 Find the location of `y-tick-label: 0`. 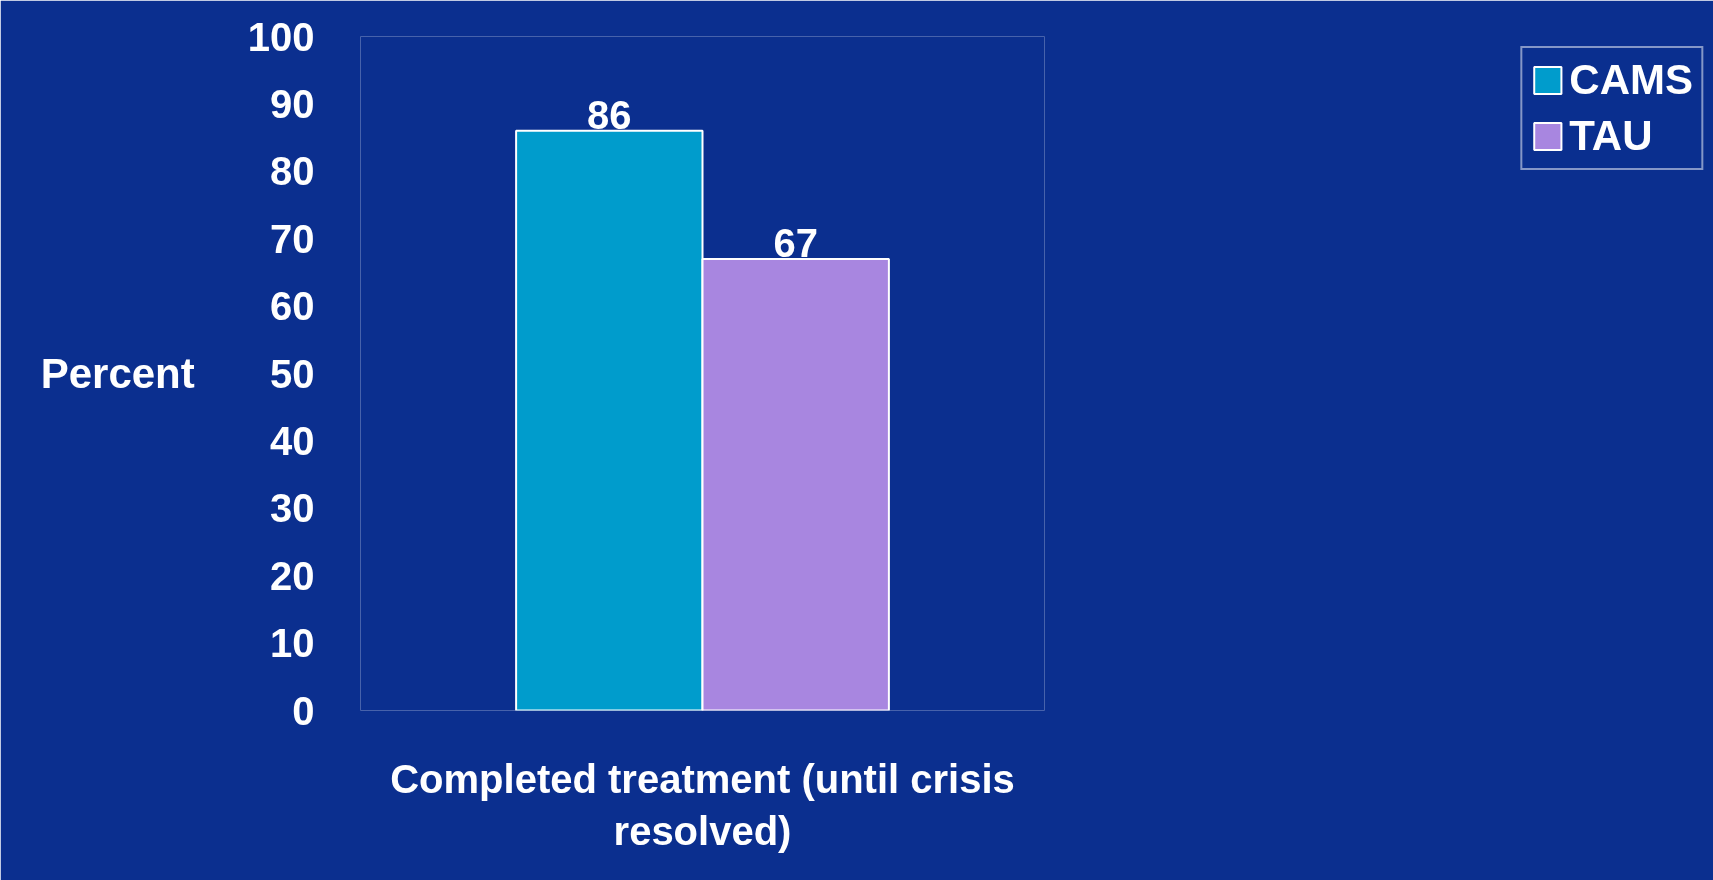

y-tick-label: 0 is located at coordinates (303, 710).